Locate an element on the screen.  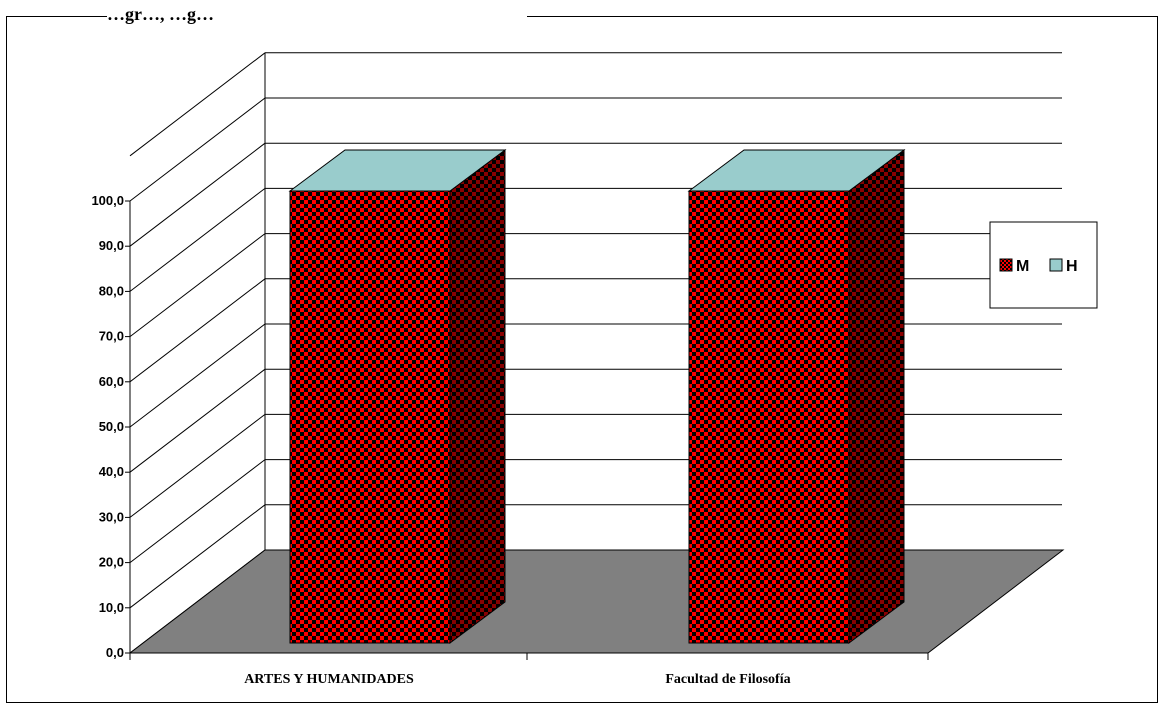
y-tick-label: 0,0 is located at coordinates (115, 652).